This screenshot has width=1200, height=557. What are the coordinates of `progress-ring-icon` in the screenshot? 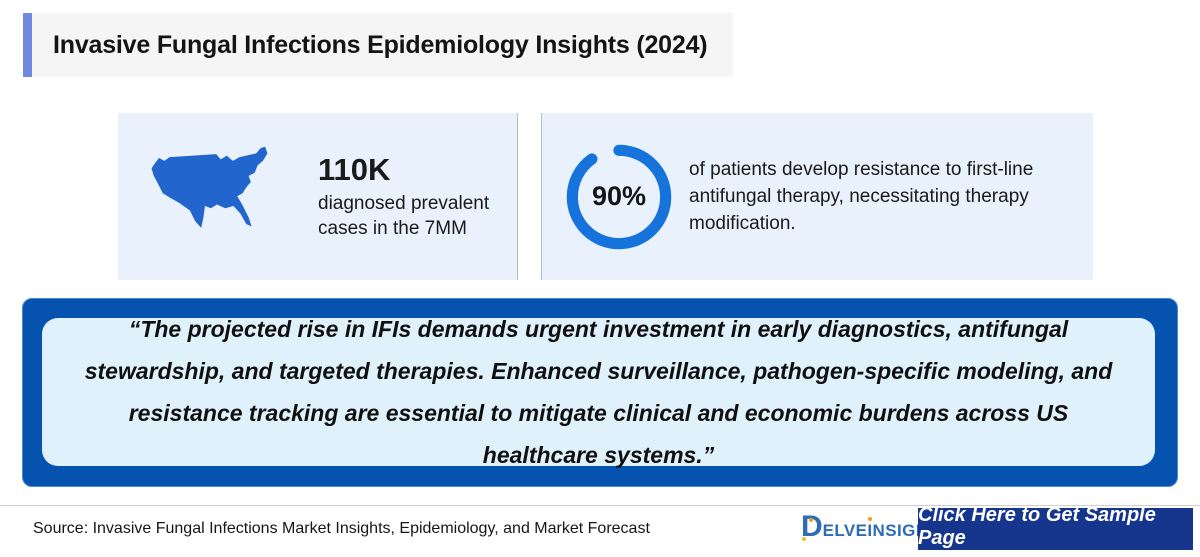 It's located at (619, 196).